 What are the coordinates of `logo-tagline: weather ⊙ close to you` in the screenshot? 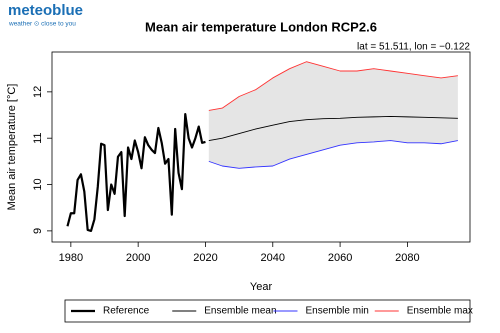 It's located at (42, 24).